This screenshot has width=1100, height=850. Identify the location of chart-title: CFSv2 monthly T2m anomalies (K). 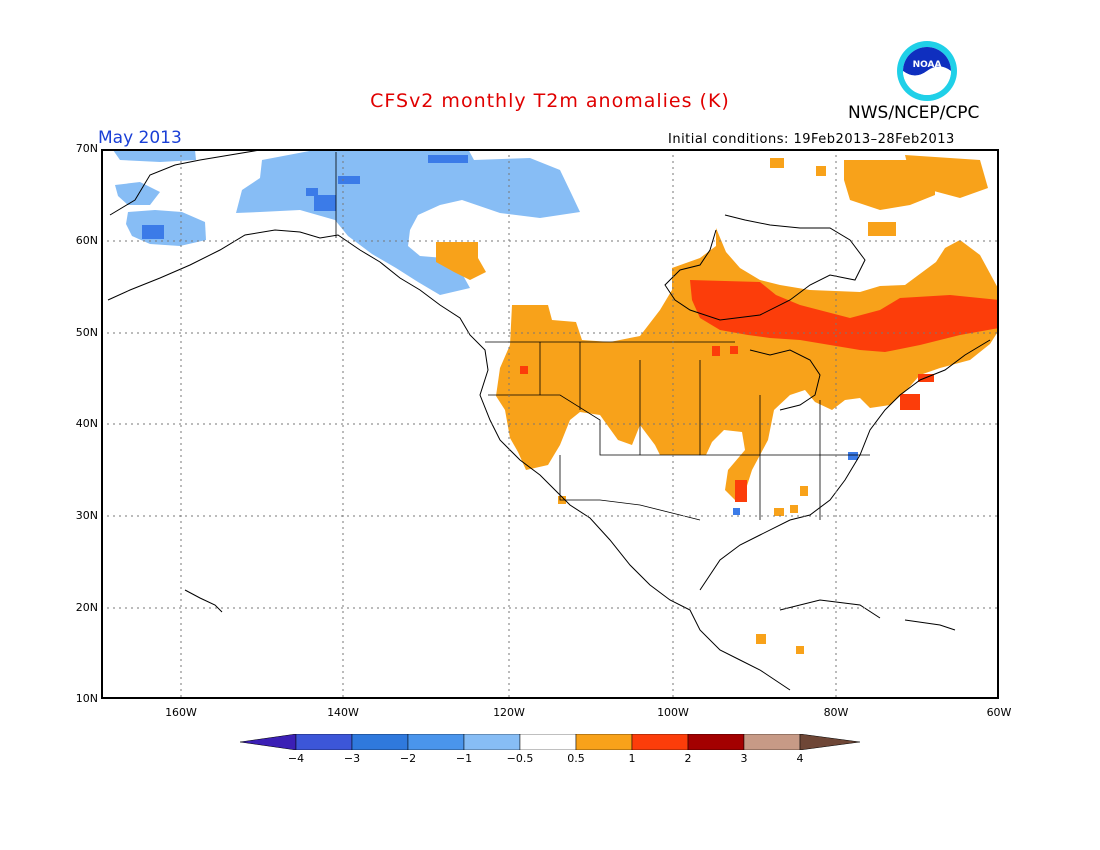
(550, 101).